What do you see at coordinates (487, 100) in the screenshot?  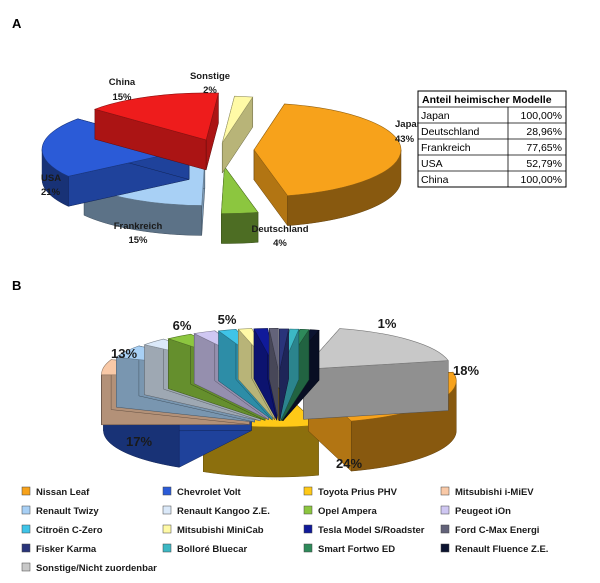 I see `table-title: Anteil heimischer Modelle` at bounding box center [487, 100].